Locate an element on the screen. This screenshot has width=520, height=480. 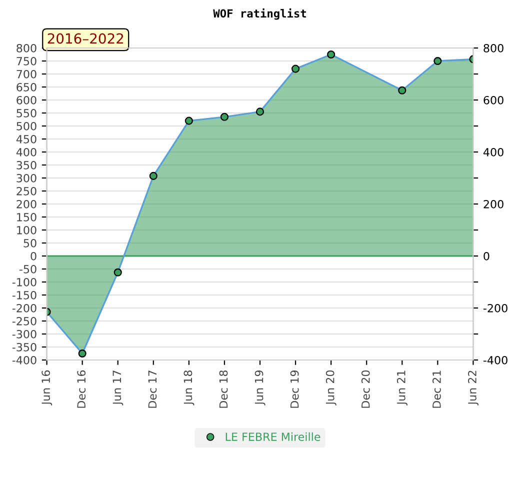
x-tick-label: Jun 16 is located at coordinates (47, 388).